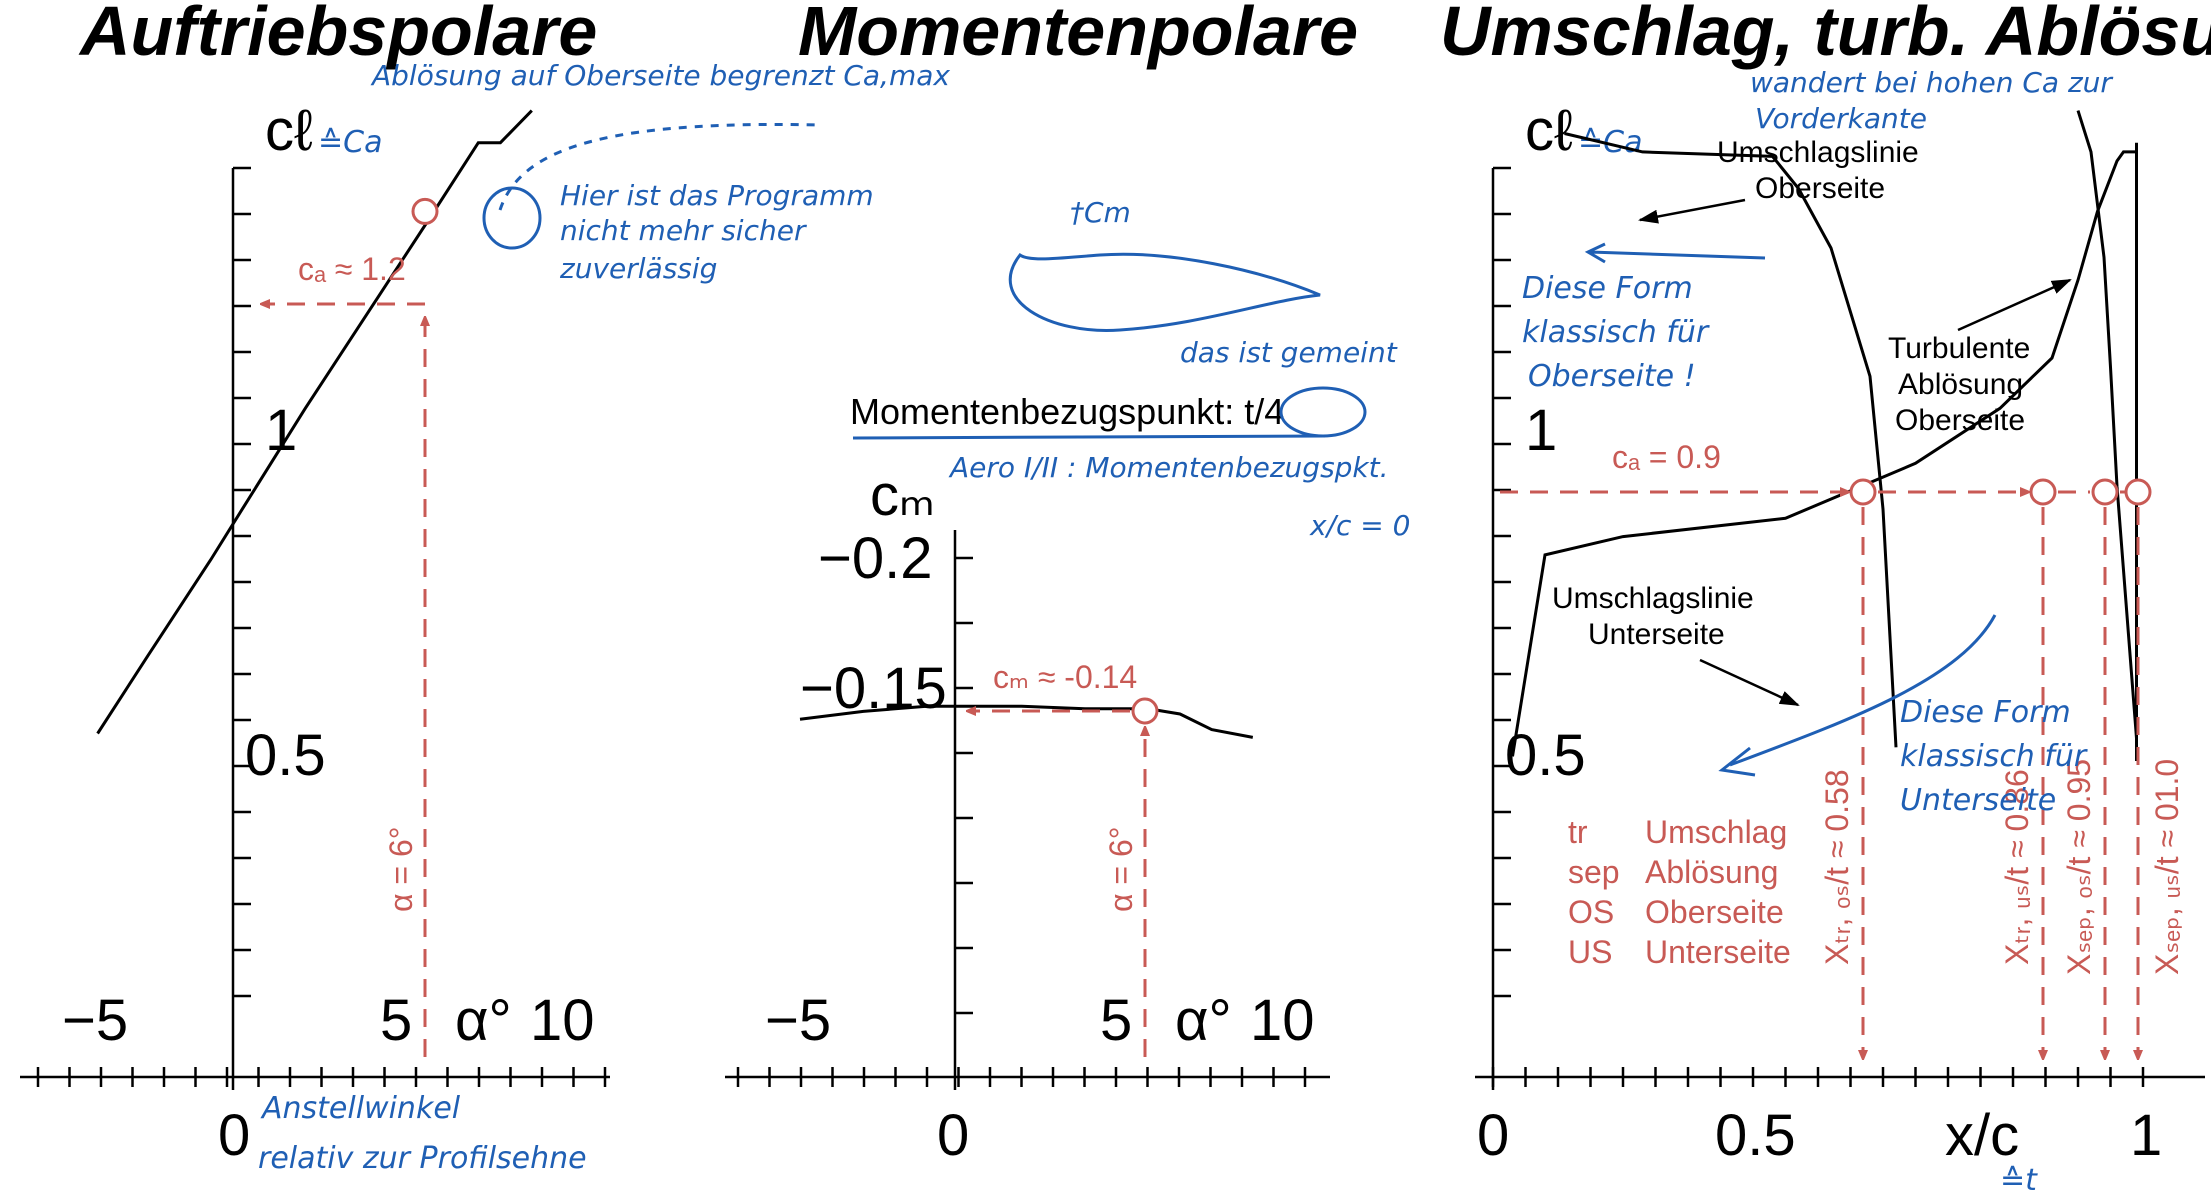  Describe the element at coordinates (1960, 420) in the screenshot. I see `label-turb-3: Oberseite` at that location.